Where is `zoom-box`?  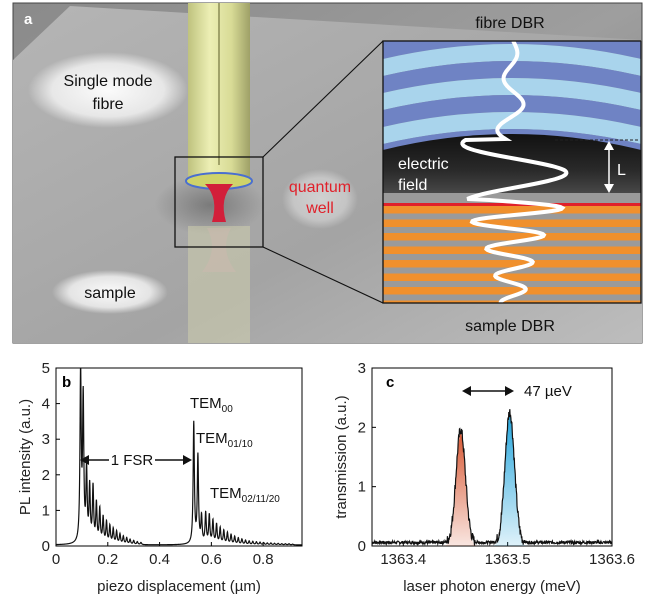 zoom-box is located at coordinates (219, 202).